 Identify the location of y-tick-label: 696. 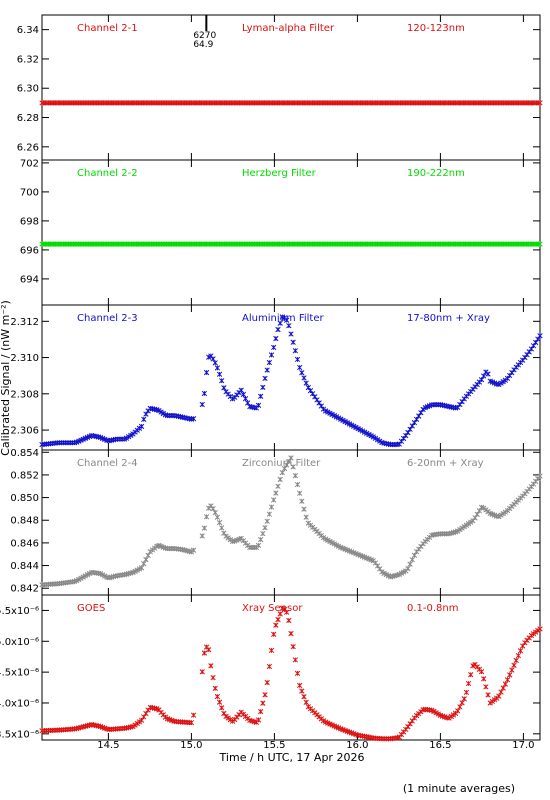
(29, 250).